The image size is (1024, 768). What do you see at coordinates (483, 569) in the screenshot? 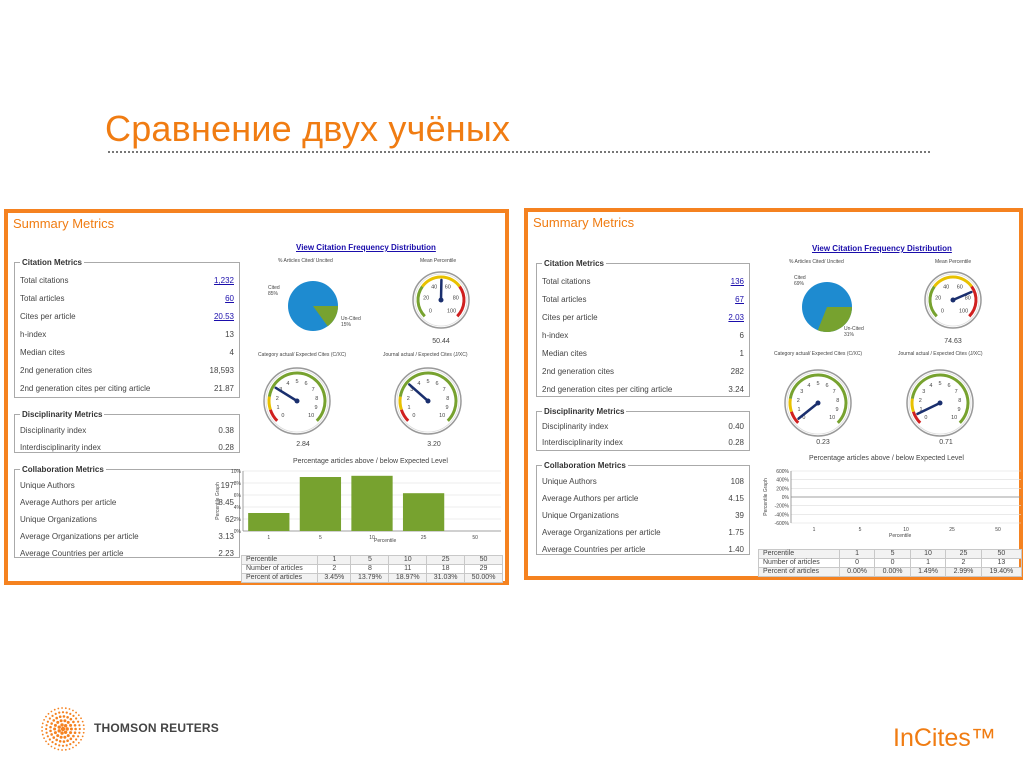
I see `table-cell: 29` at bounding box center [483, 569].